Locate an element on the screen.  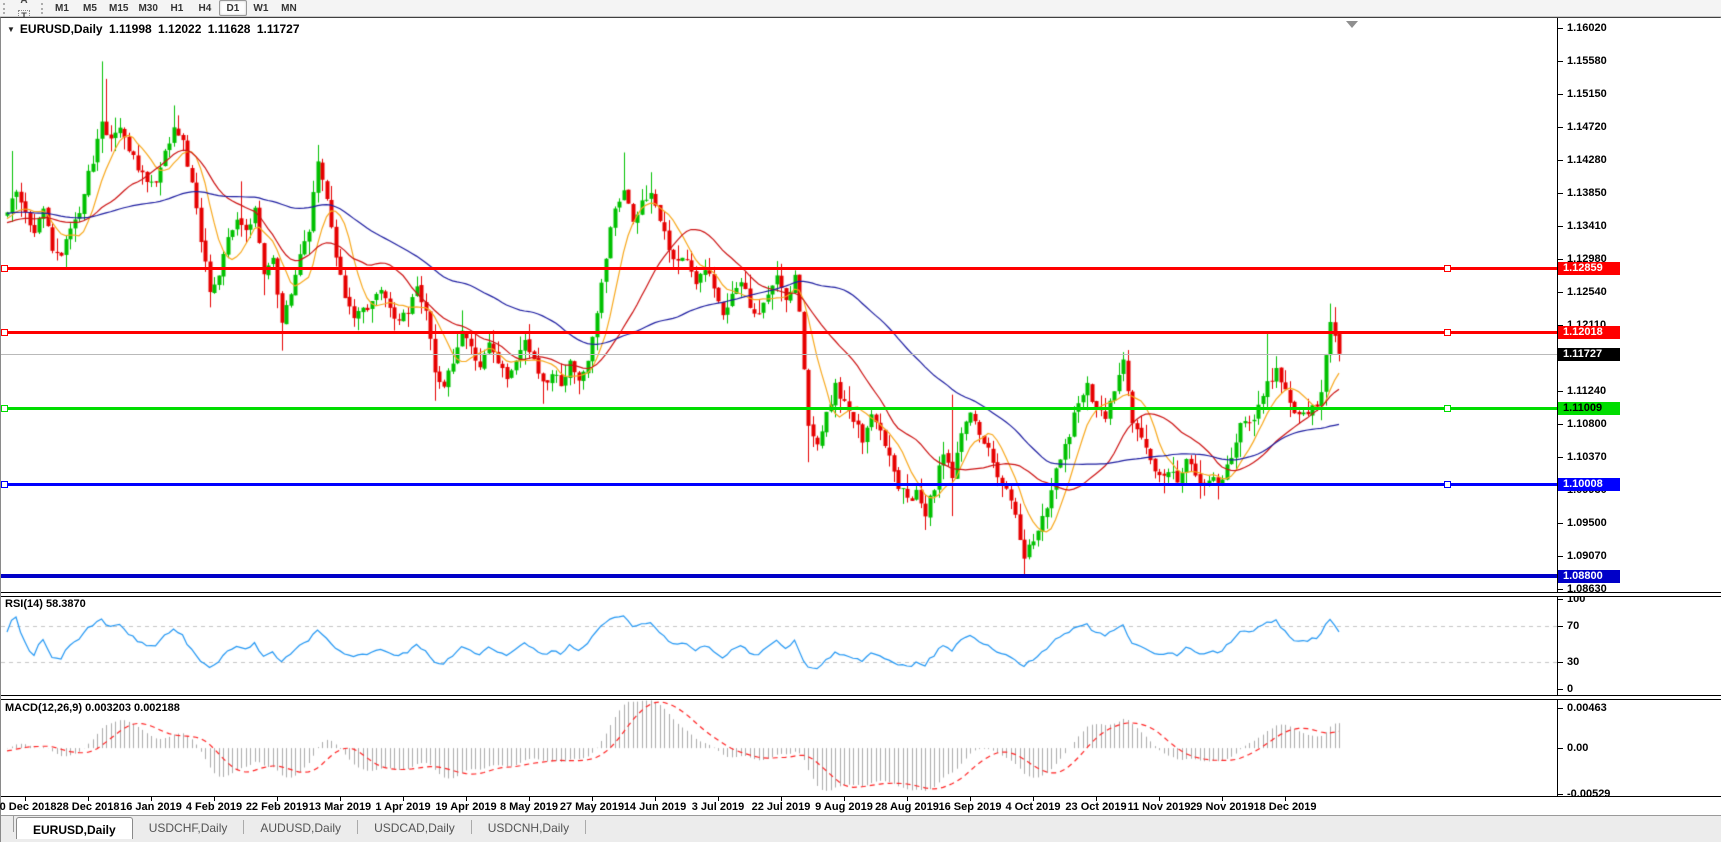
support-resistance-line-1.12859 is located at coordinates (779, 268).